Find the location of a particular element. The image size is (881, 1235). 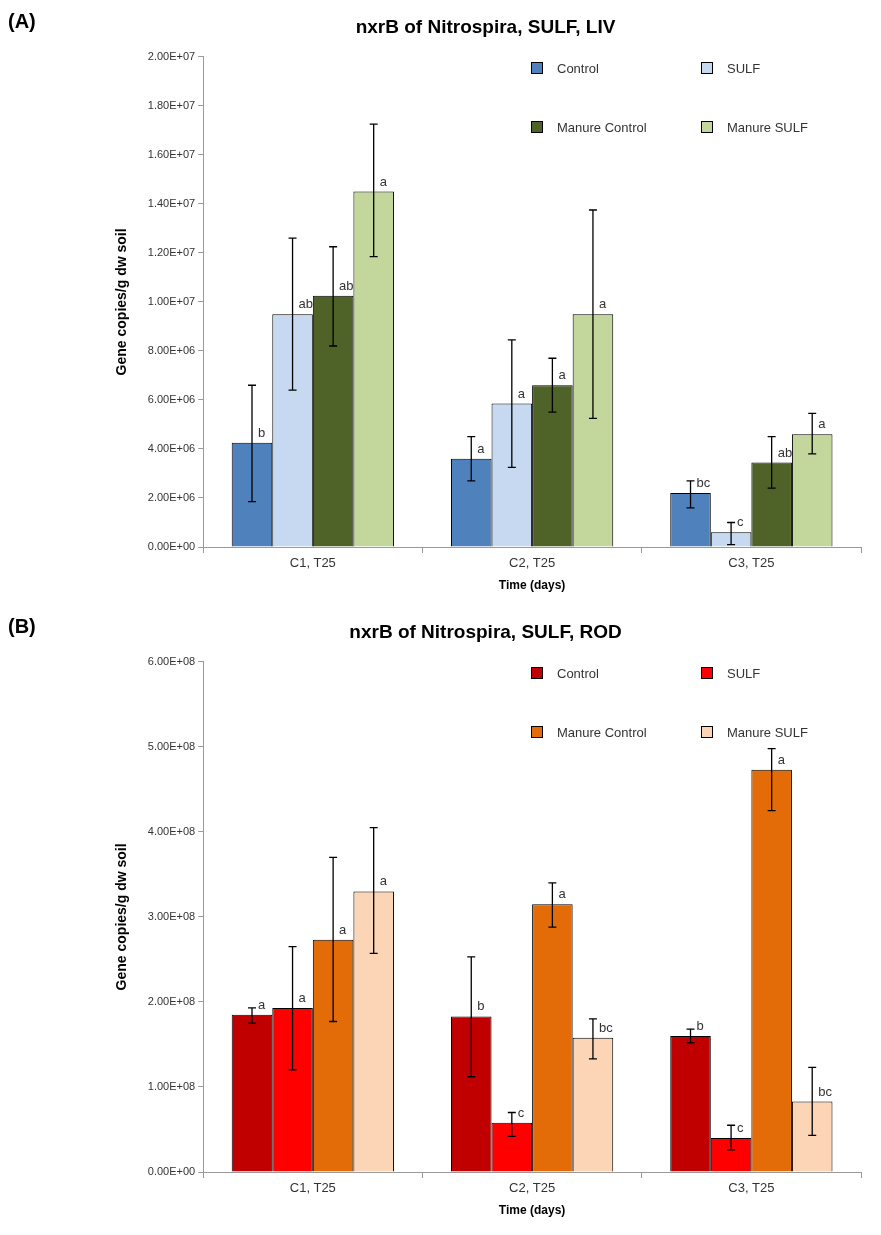

y-tick-label: 1.60E+07 is located at coordinates (171, 153).